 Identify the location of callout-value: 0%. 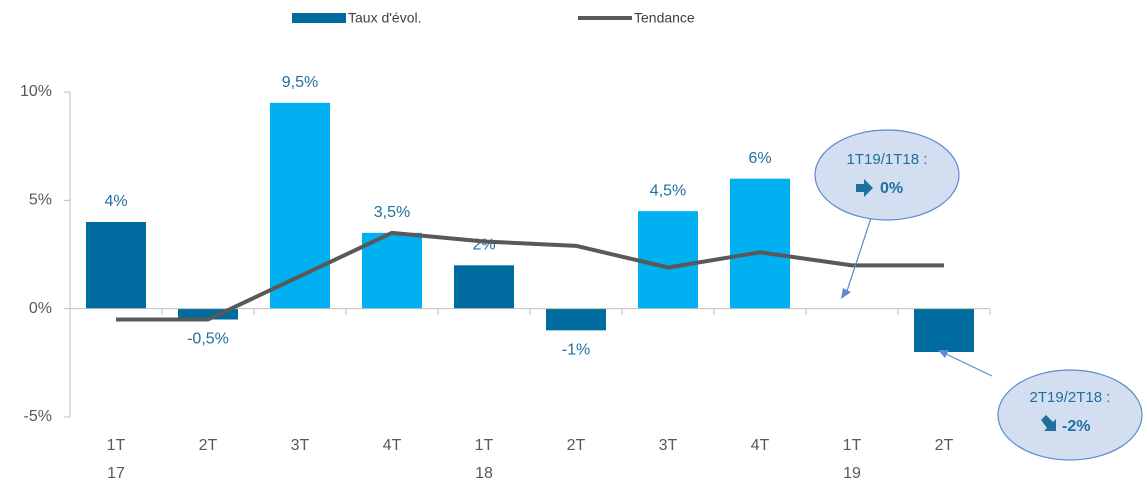
(891, 188).